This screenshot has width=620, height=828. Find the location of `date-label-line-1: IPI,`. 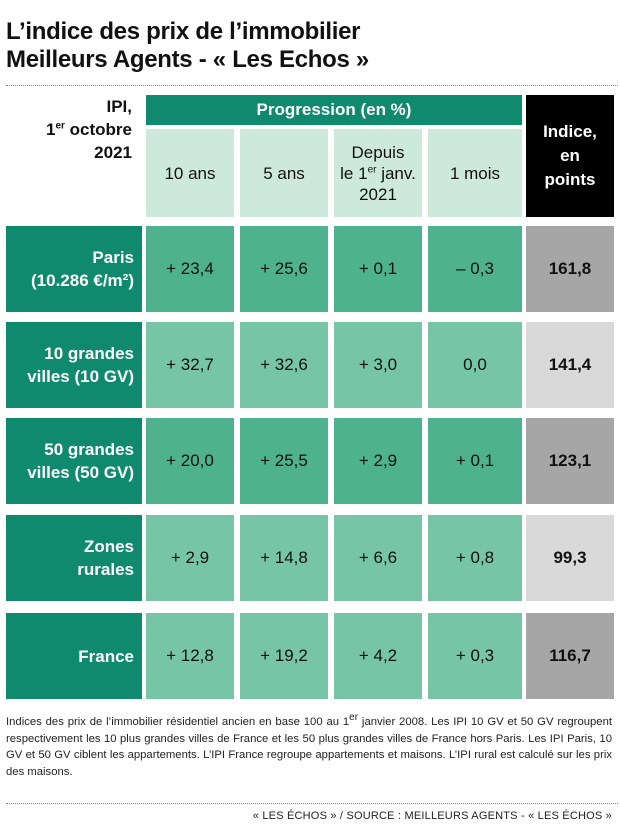

date-label-line-1: IPI, is located at coordinates (119, 106).